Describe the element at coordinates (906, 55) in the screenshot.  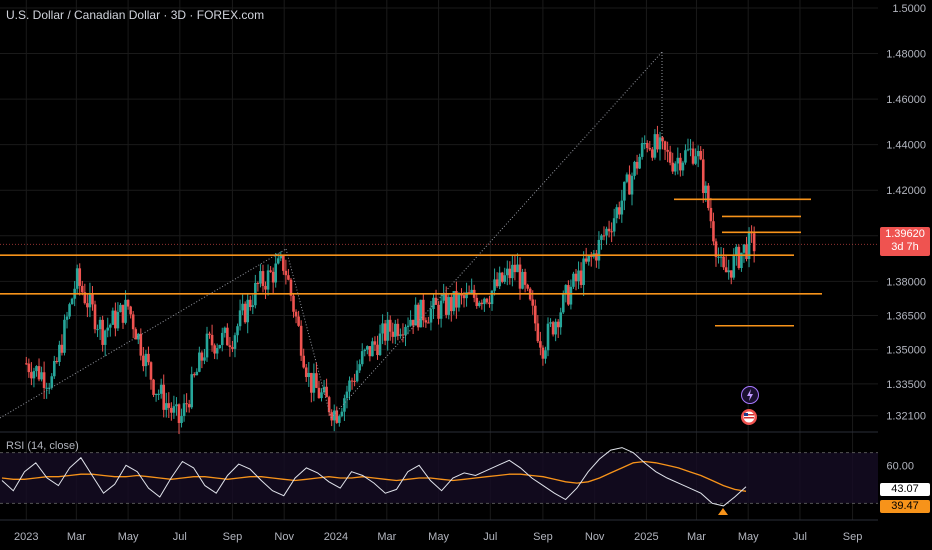
I see `y-tick-label: 1.48000` at that location.